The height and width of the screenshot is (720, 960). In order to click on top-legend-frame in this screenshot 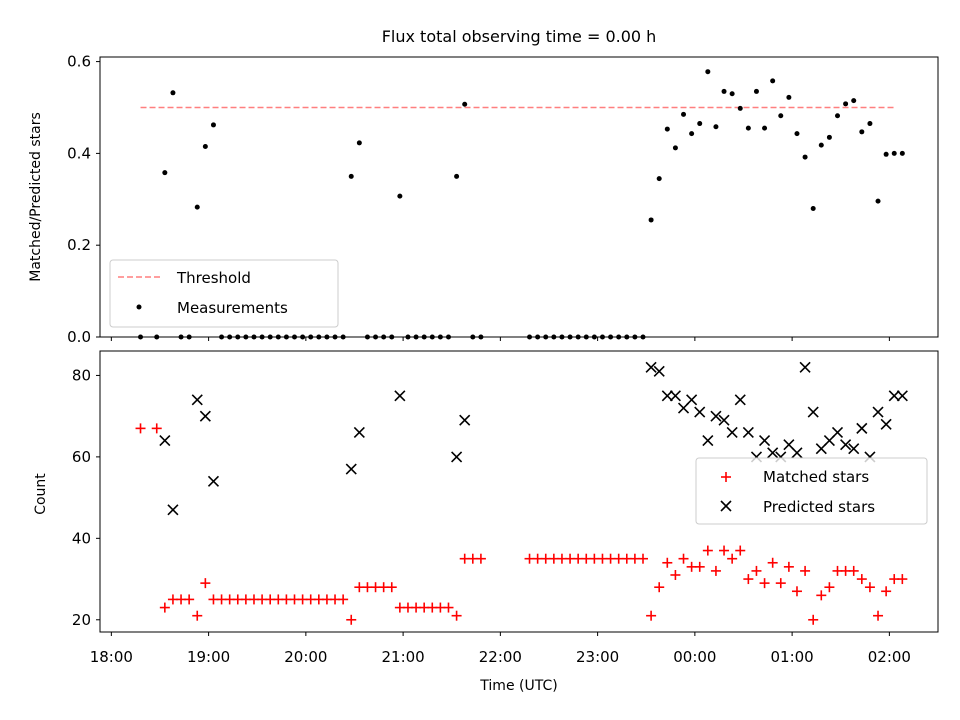, I will do `click(224, 293)`.